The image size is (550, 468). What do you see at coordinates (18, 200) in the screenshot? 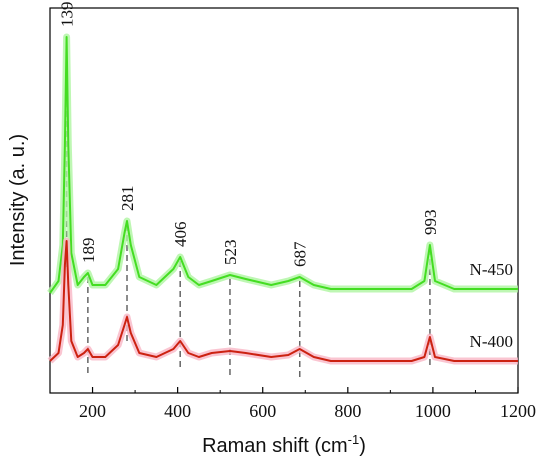
I see `y-axis-title: Intensity (a. u.)` at bounding box center [18, 200].